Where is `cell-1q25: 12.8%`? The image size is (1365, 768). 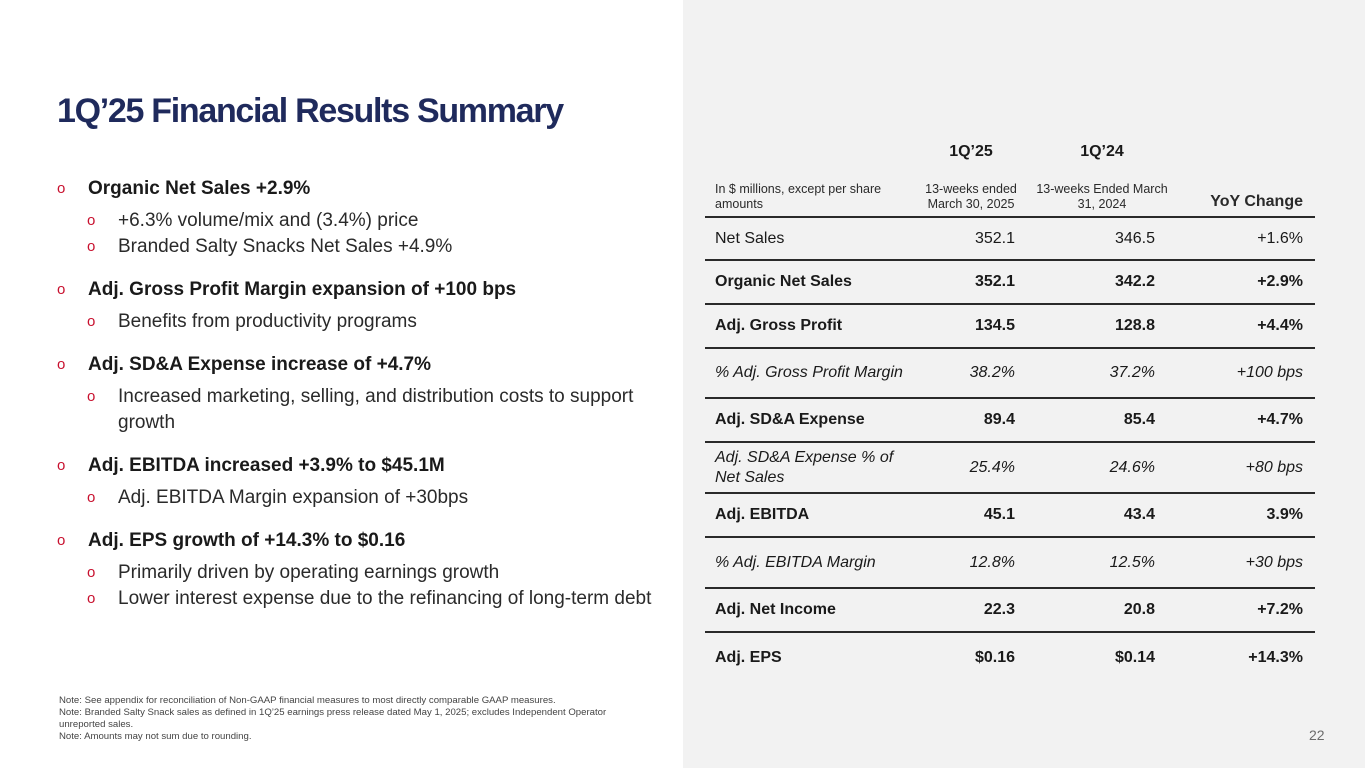 cell-1q25: 12.8% is located at coordinates (971, 563).